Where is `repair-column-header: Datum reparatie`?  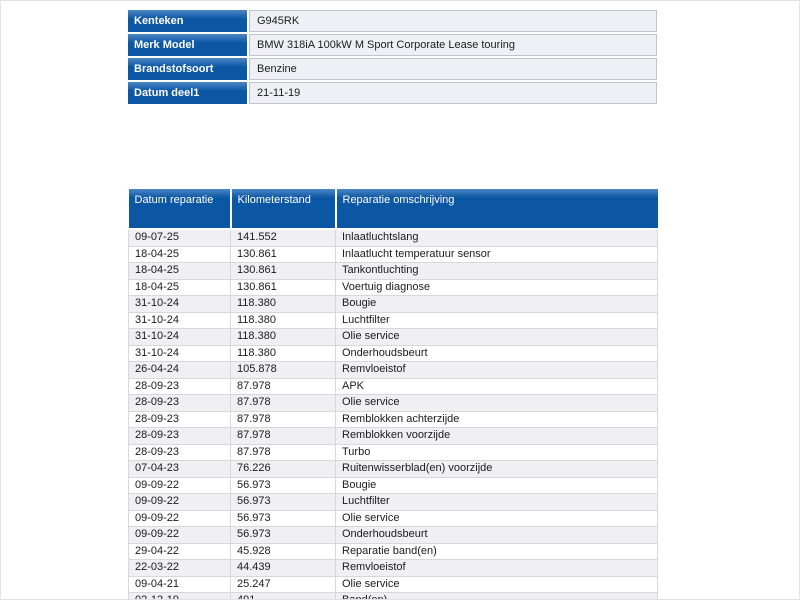 repair-column-header: Datum reparatie is located at coordinates (180, 209).